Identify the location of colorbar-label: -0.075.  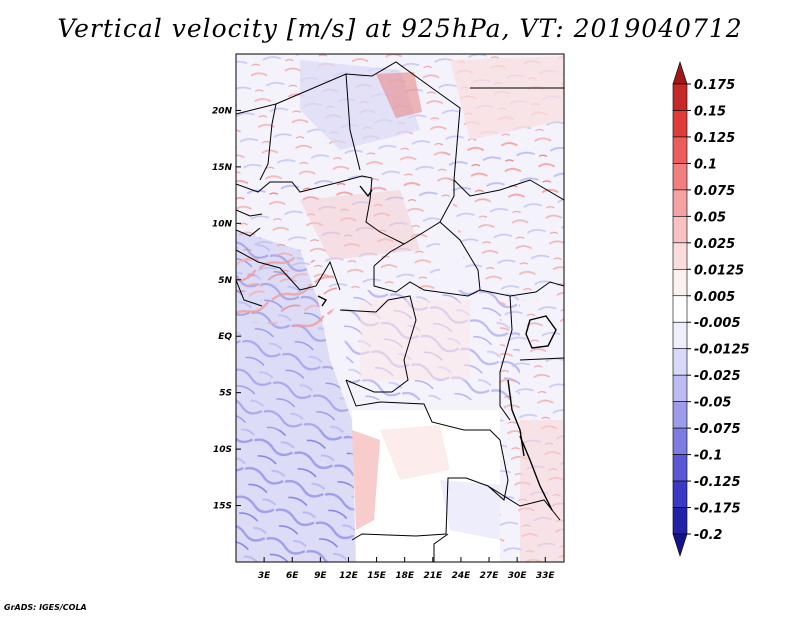
(717, 429).